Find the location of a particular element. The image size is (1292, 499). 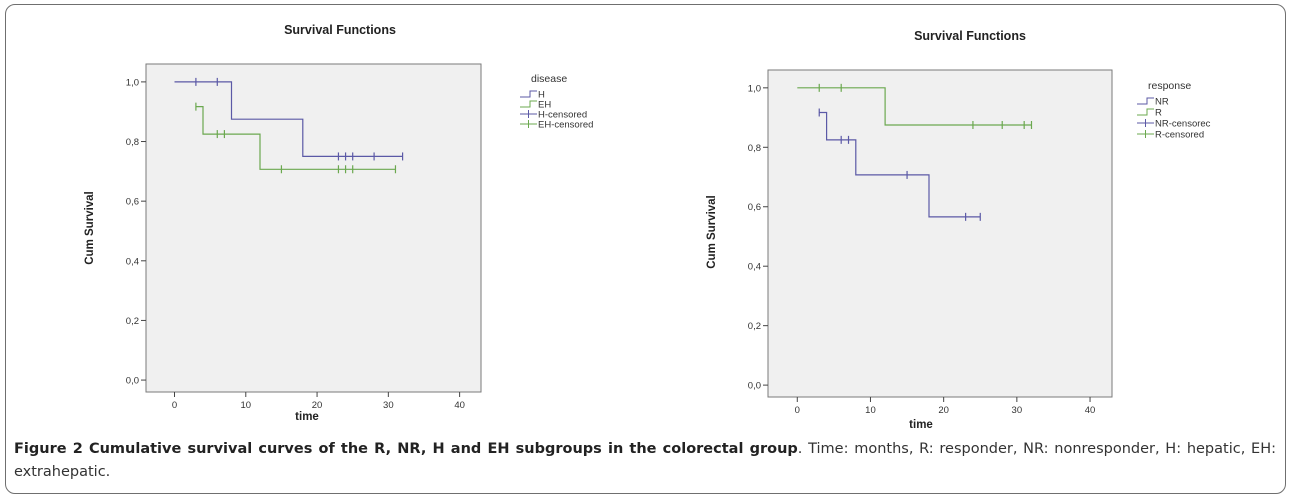

legend-entry: H-censored is located at coordinates (562, 115).